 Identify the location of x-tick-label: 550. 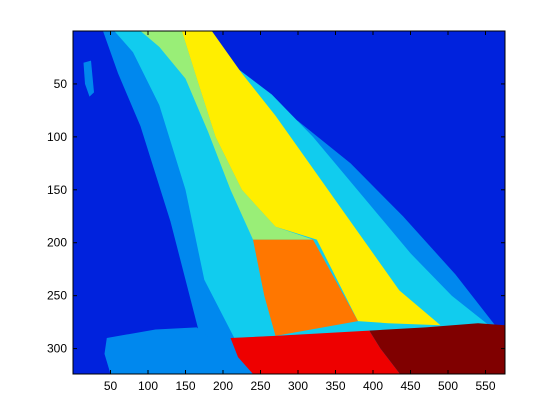
(485, 386).